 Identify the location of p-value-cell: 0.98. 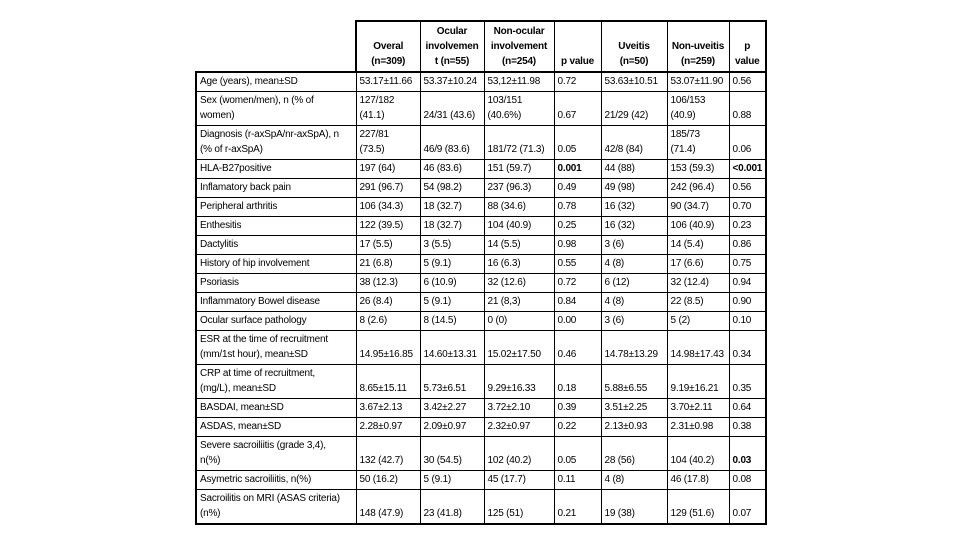
(577, 245).